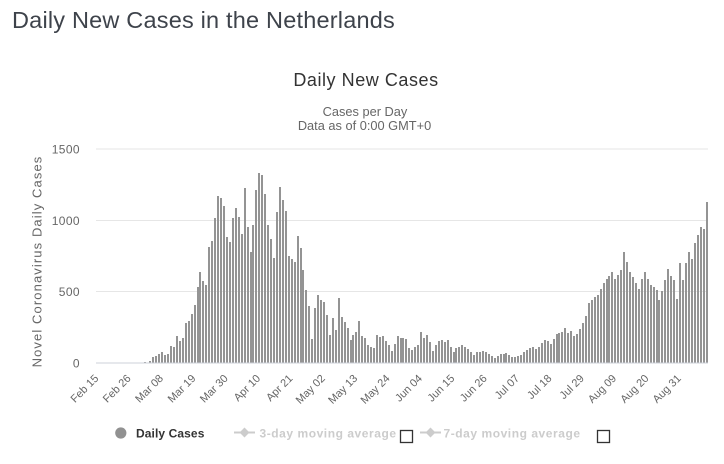 The image size is (724, 464). I want to click on svg-text: Novel Coronavirus Daily Cases, so click(37, 262).